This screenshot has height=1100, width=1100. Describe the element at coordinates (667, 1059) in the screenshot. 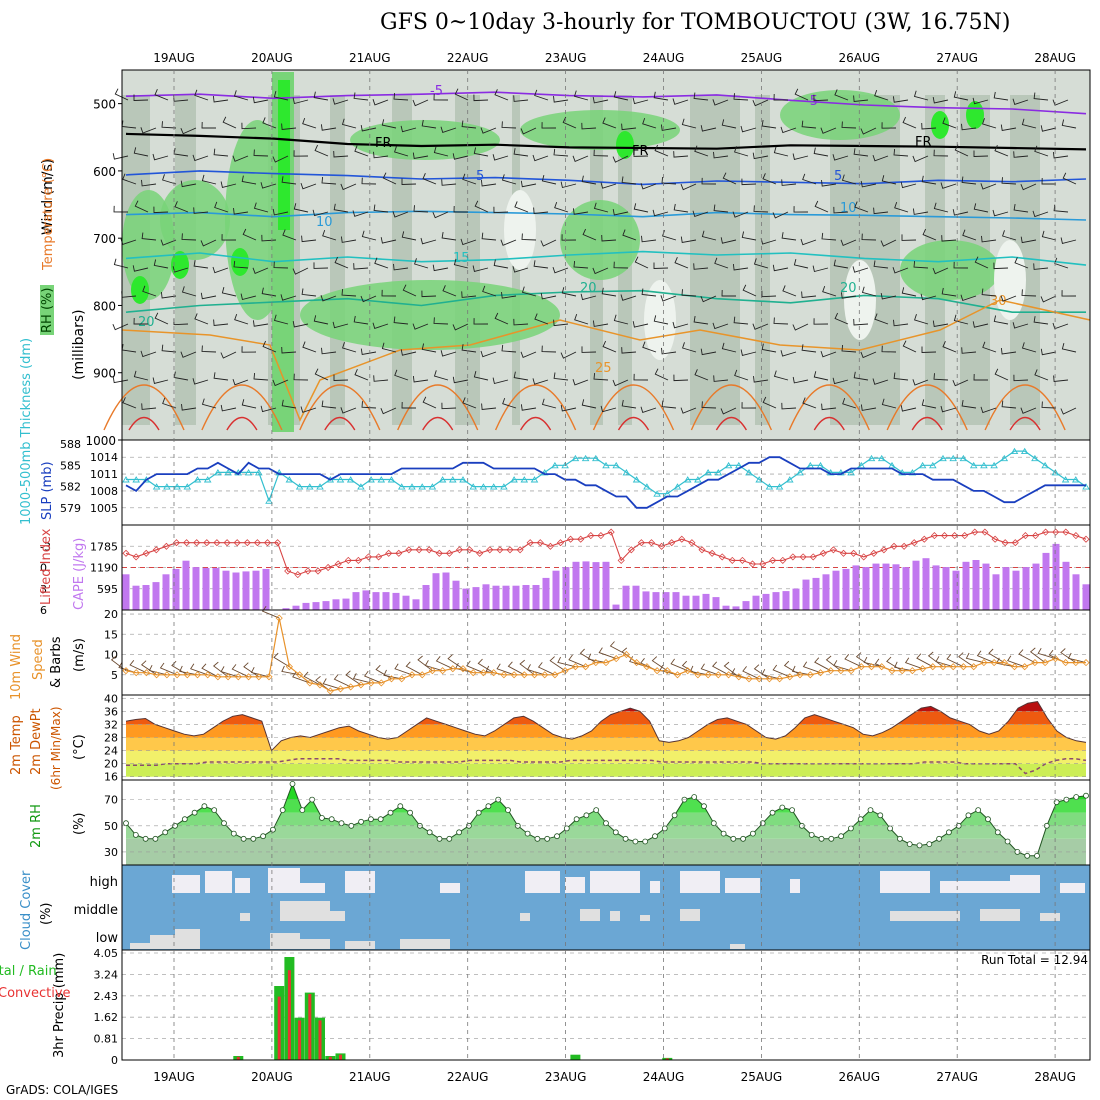

I see `precip-convective-bar` at that location.